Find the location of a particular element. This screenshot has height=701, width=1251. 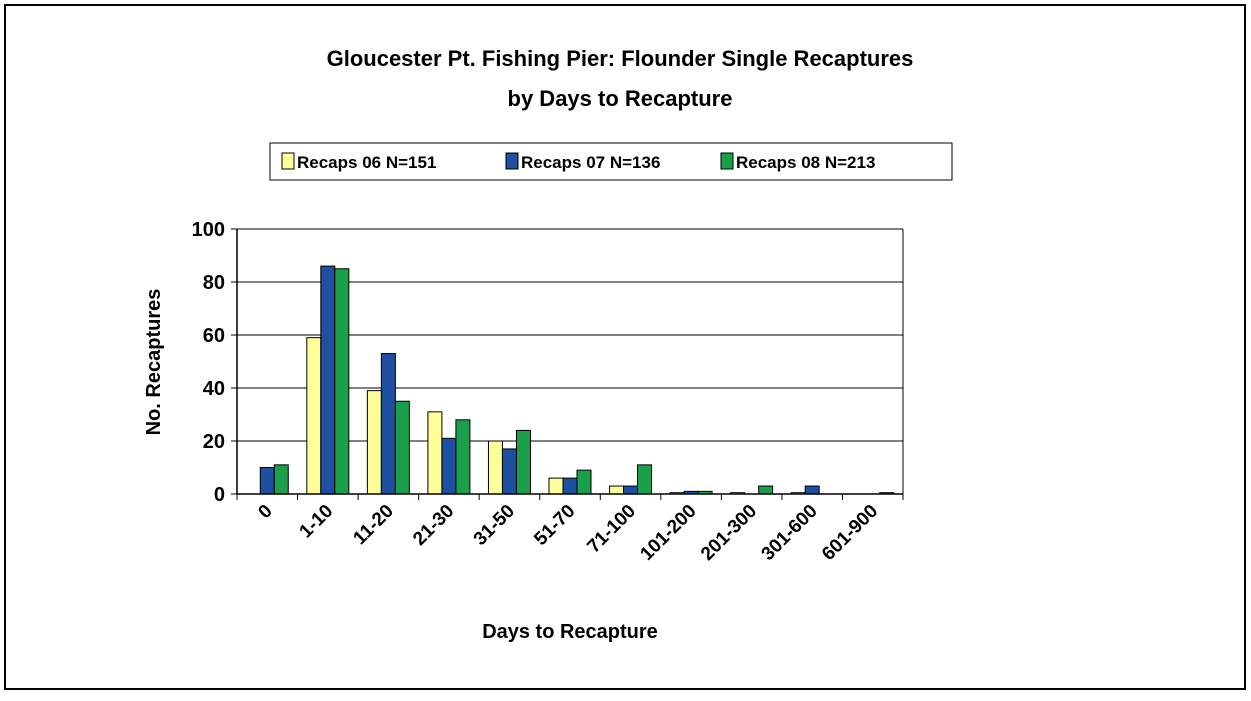

y-tick-label: 100 is located at coordinates (208, 230).